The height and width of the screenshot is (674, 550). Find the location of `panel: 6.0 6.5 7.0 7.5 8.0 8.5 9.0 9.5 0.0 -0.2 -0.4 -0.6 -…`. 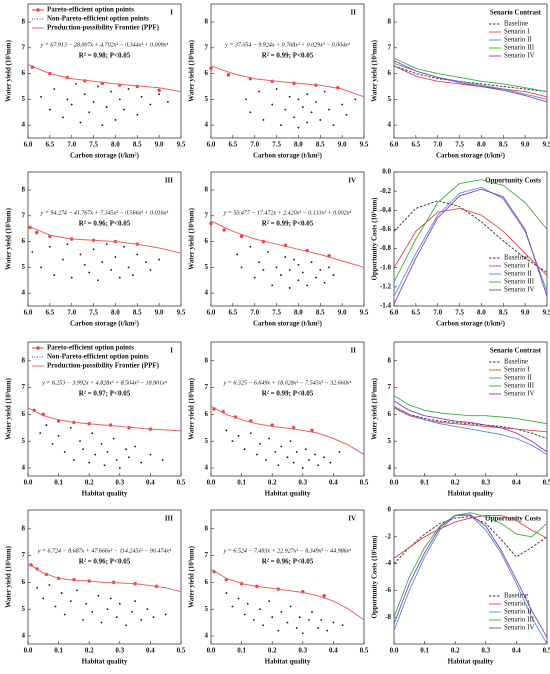

panel: 6.0 6.5 7.0 7.5 8.0 8.5 9.0 9.5 0.0 -0.2 -0.4 -0.6 -… is located at coordinates (460, 248).